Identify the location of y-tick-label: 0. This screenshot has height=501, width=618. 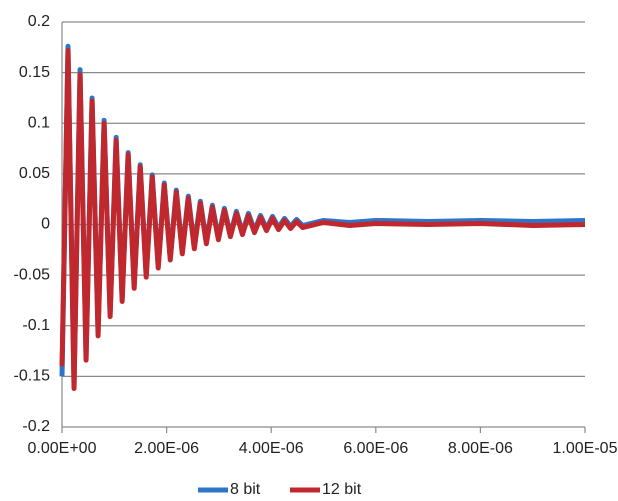
(45, 224).